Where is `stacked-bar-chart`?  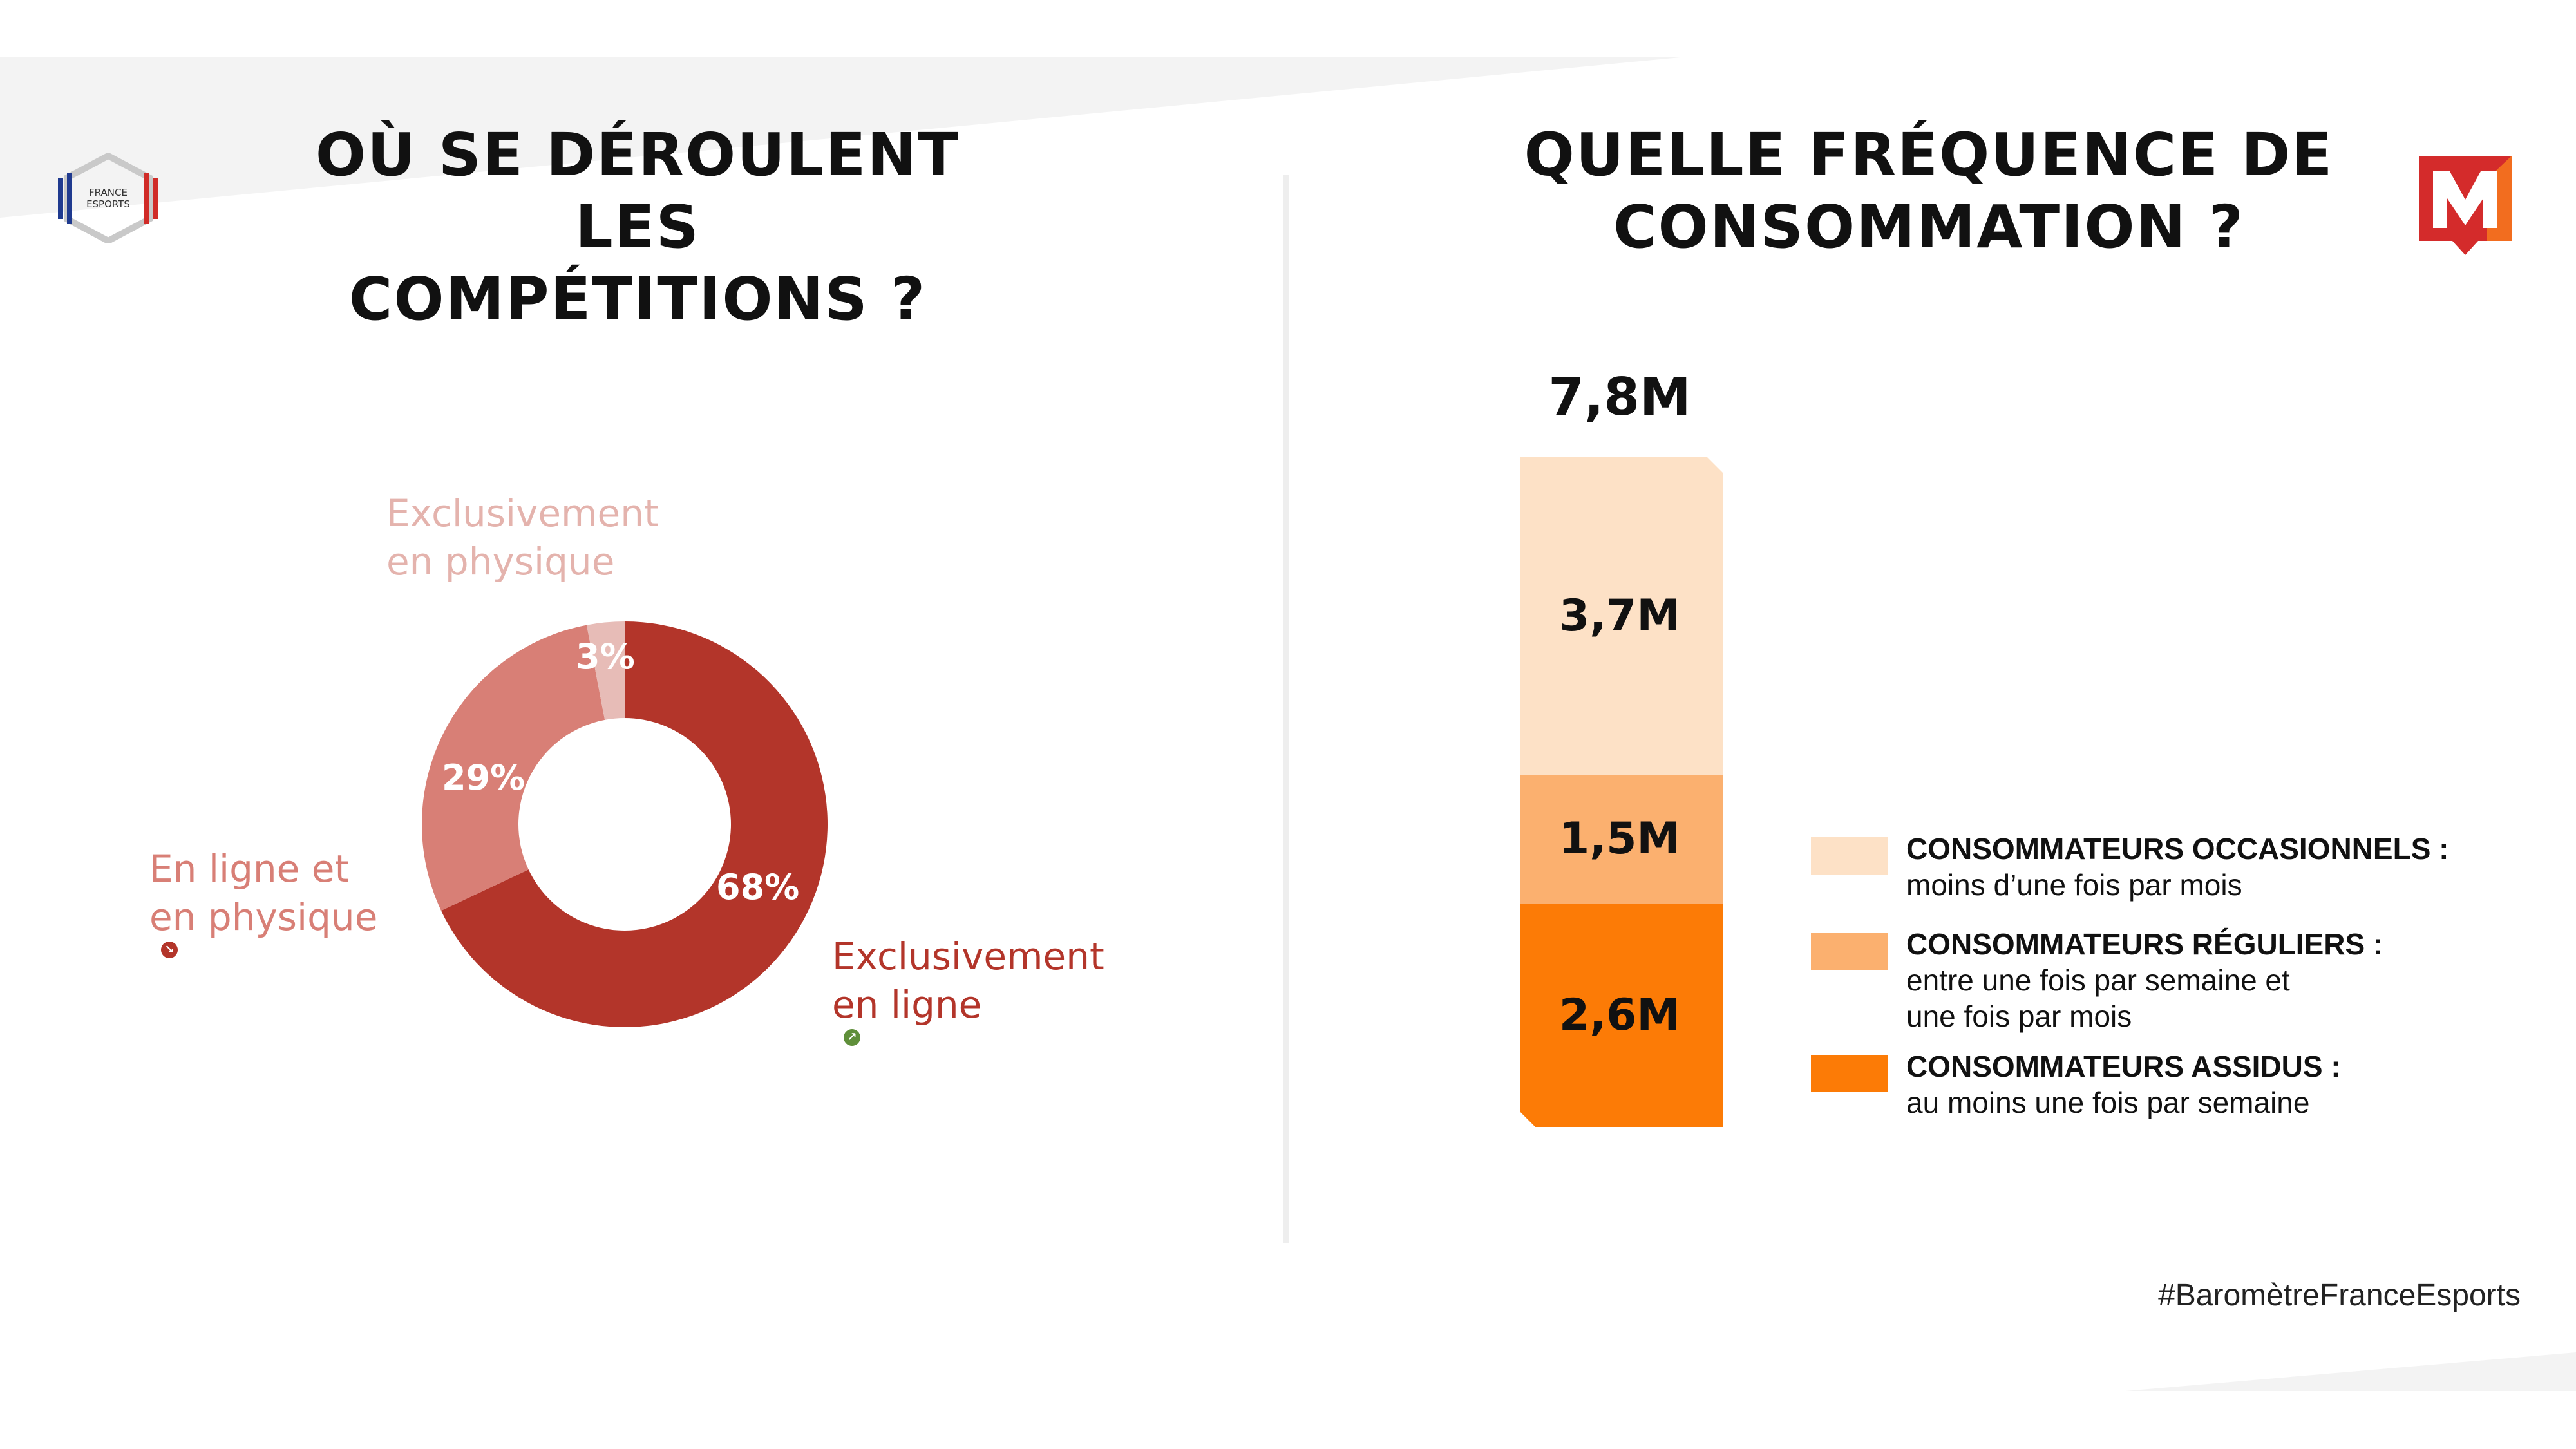
stacked-bar-chart is located at coordinates (1622, 792).